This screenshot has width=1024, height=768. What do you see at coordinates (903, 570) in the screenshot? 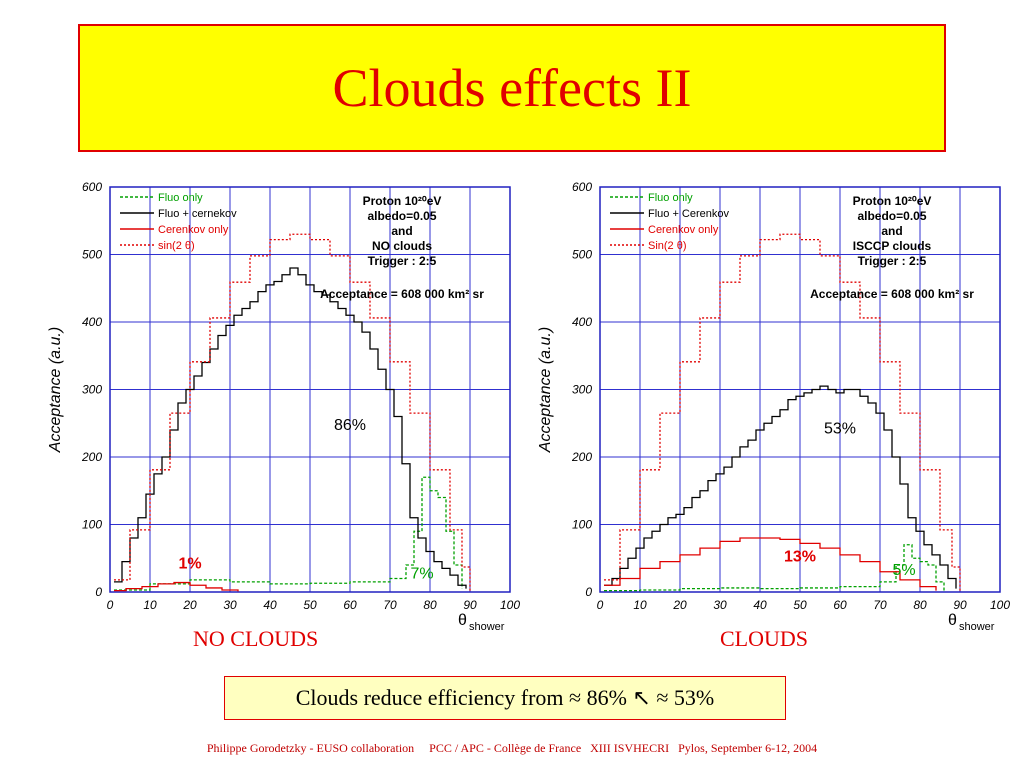
I see `annotation-label: 5%` at bounding box center [903, 570].